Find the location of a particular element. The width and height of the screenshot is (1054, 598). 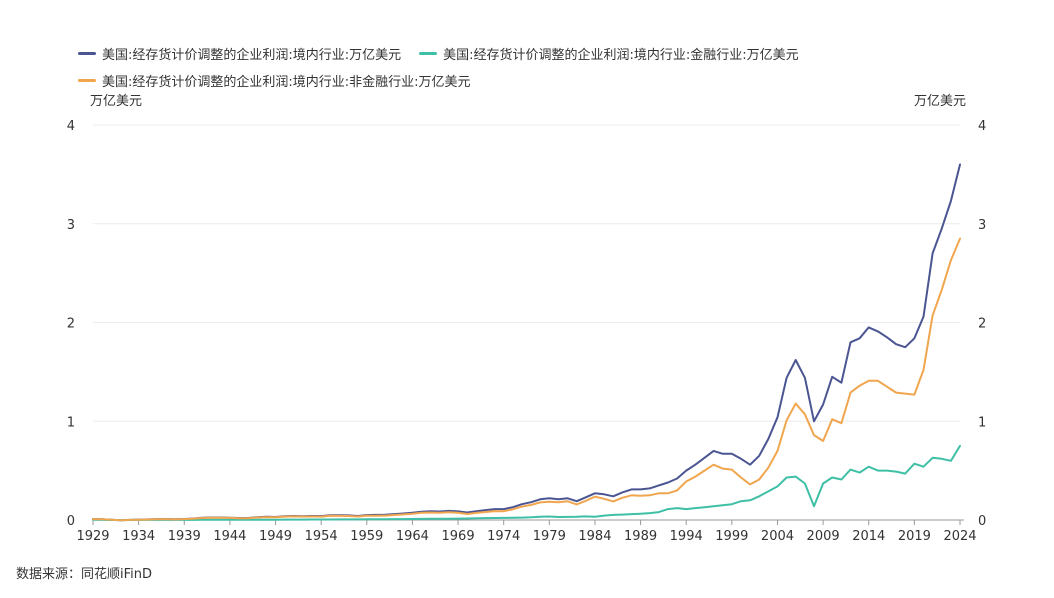

x-tick-label: 1999 is located at coordinates (731, 536).